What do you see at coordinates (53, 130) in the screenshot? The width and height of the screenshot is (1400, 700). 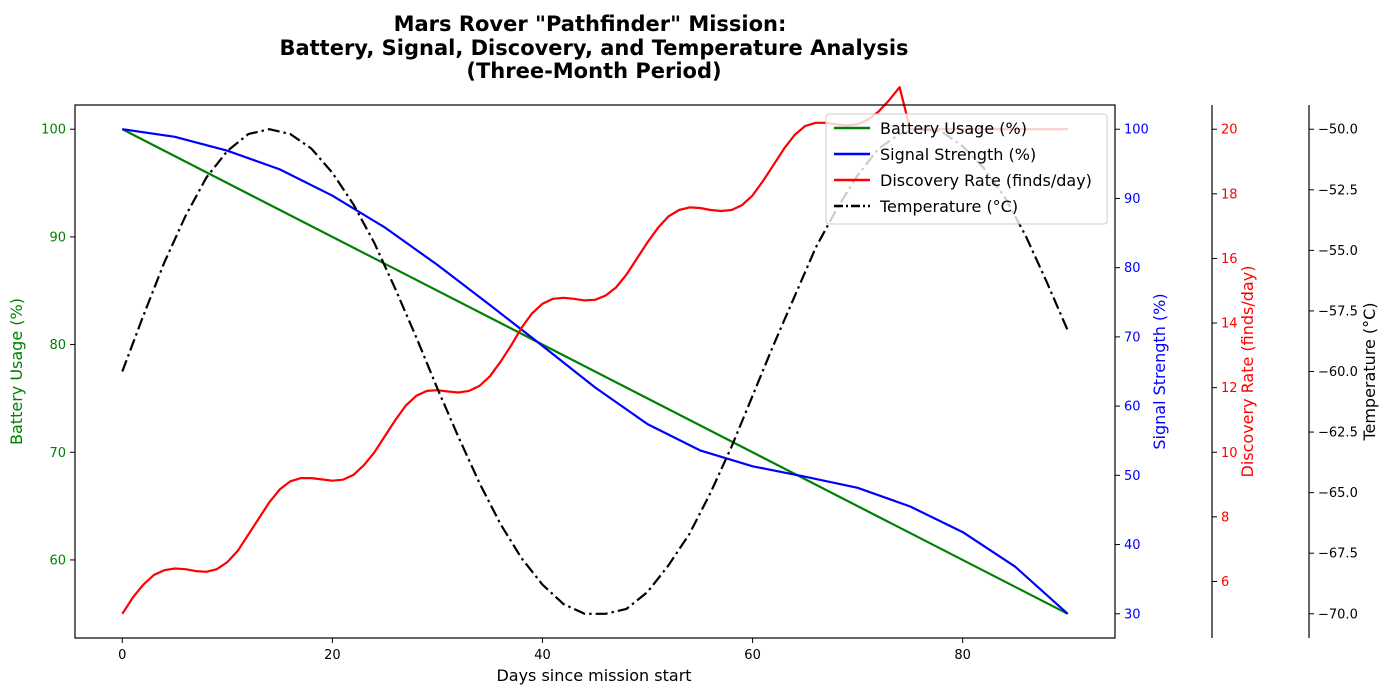 I see `battery-tick-label: 100` at bounding box center [53, 130].